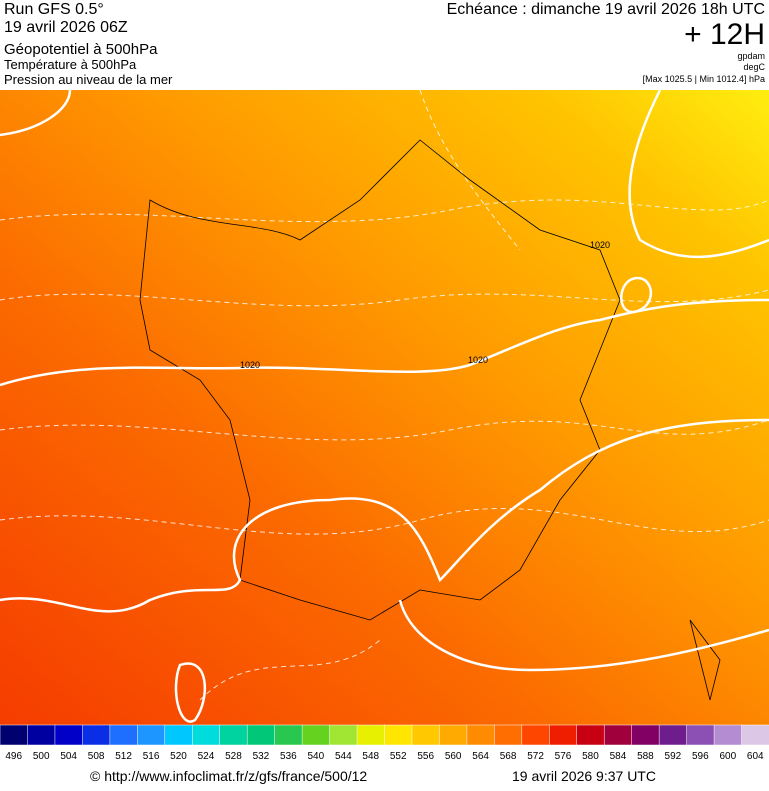 Image resolution: width=769 pixels, height=791 pixels. What do you see at coordinates (66, 27) in the screenshot?
I see `run-date: 19 avril 2026 06Z` at bounding box center [66, 27].